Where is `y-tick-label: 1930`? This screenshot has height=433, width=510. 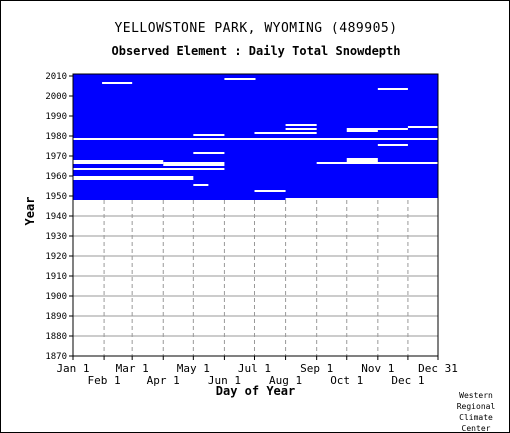
y-tick-label: 1930 is located at coordinates (56, 237).